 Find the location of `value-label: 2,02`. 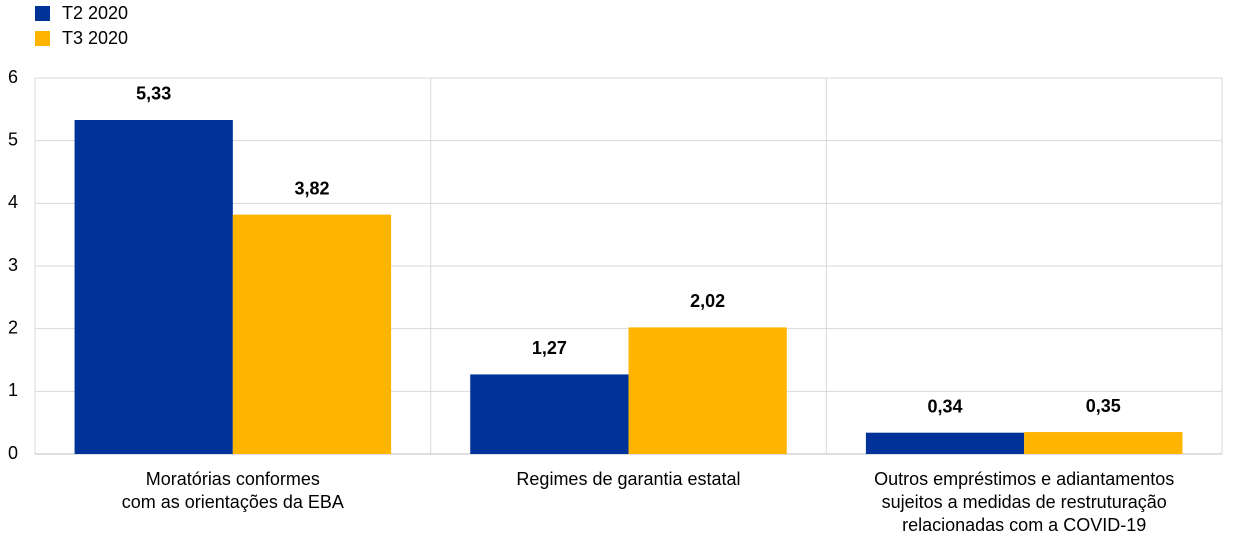

value-label: 2,02 is located at coordinates (707, 301).